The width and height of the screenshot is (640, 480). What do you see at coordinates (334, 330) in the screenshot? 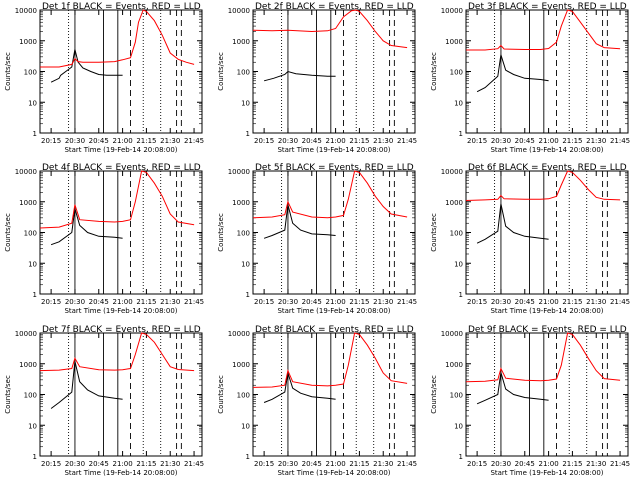
I see `panel-title: Det 8f BLACK = Events, RED = LLD` at bounding box center [334, 330].